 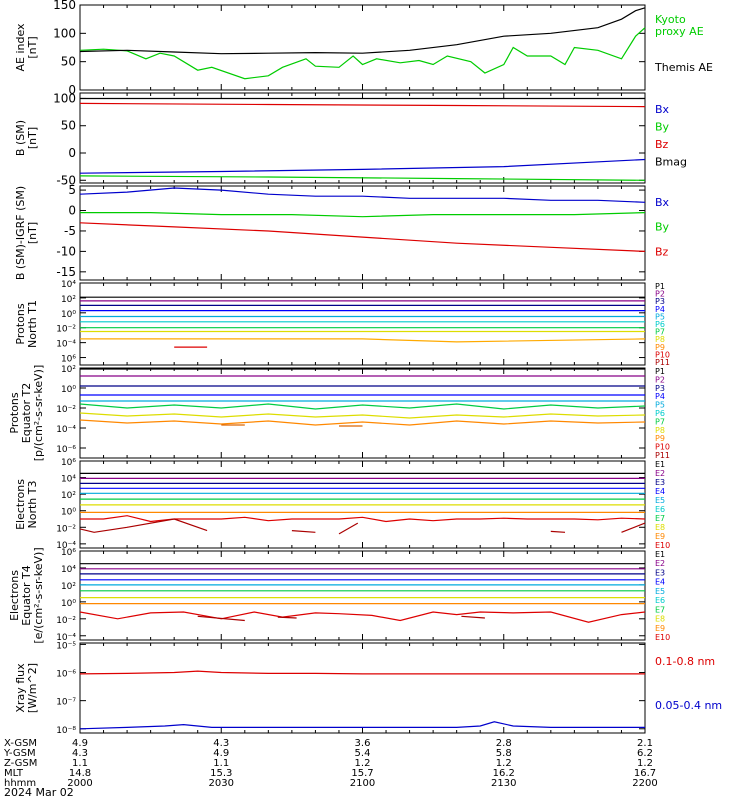 What do you see at coordinates (362, 53) in the screenshot?
I see `series-line-Kyoto proxy AE` at bounding box center [362, 53].